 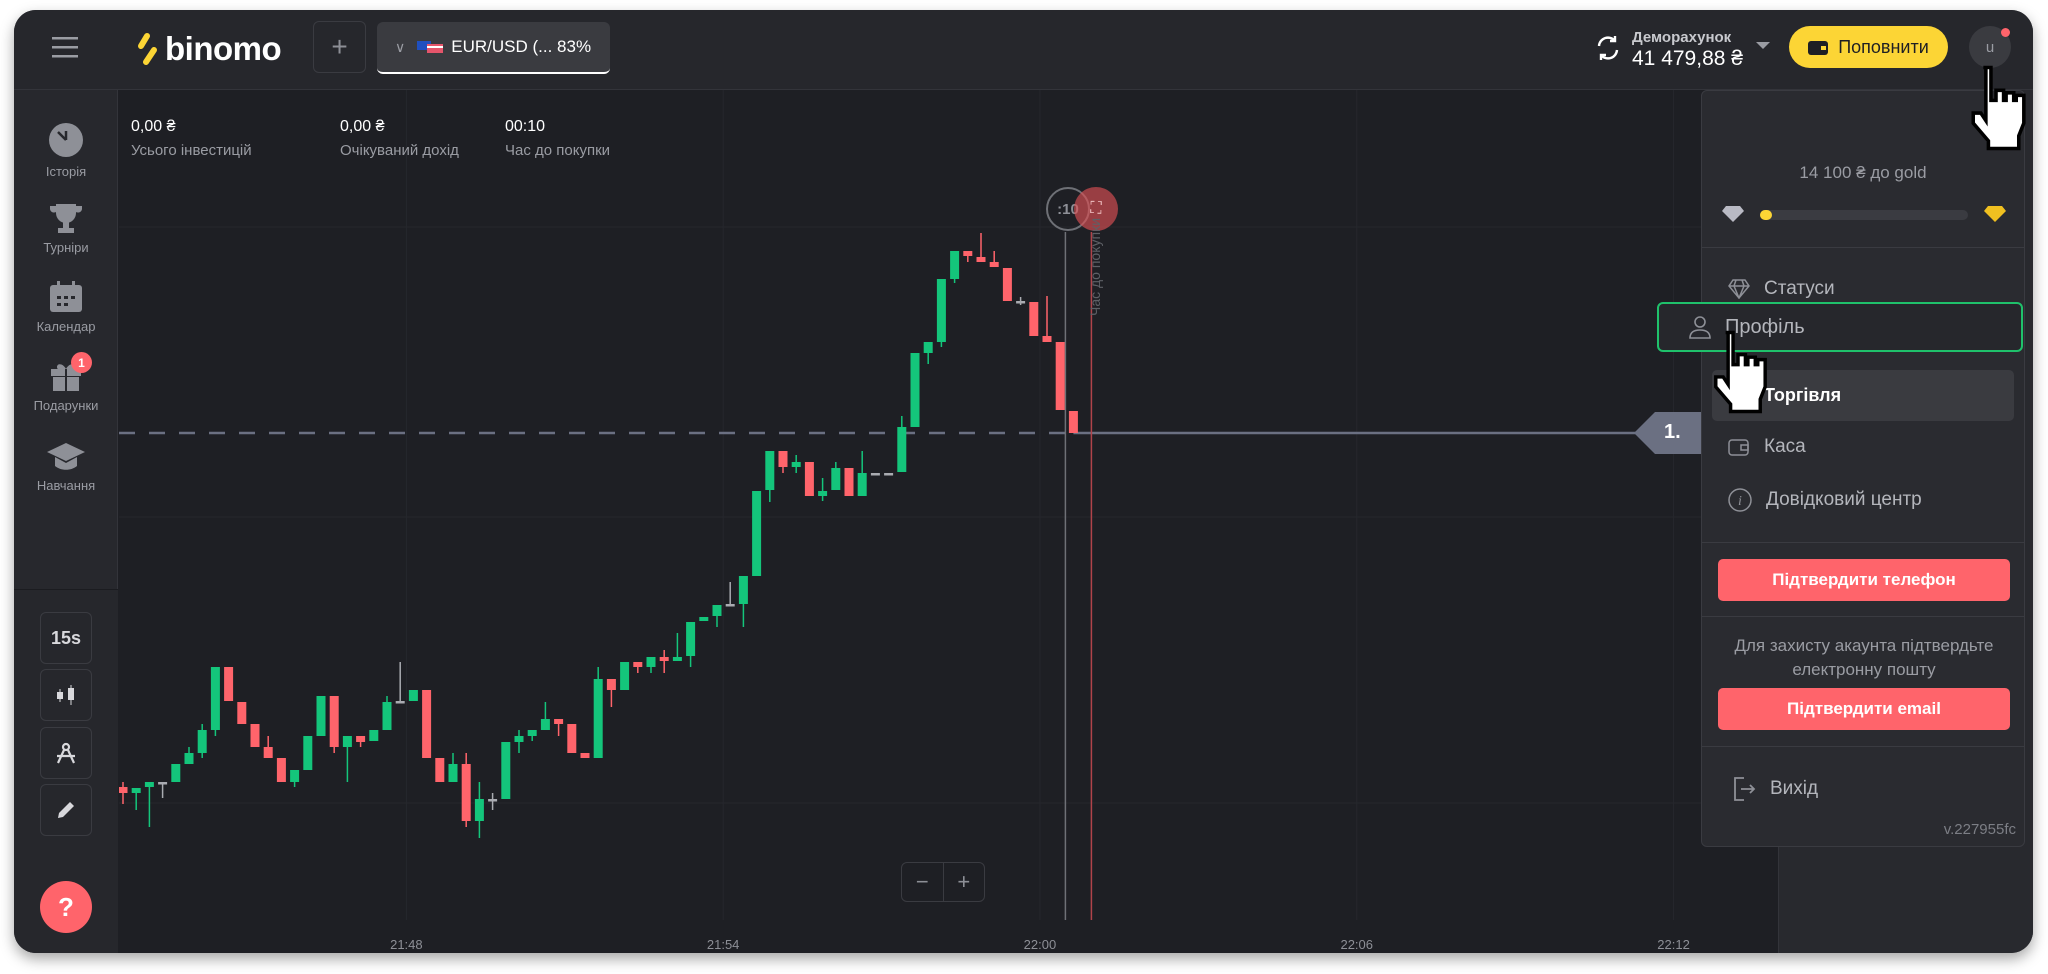 What do you see at coordinates (1863, 172) in the screenshot?
I see `gold-progress-text: 14 100 ₴ до gold` at bounding box center [1863, 172].